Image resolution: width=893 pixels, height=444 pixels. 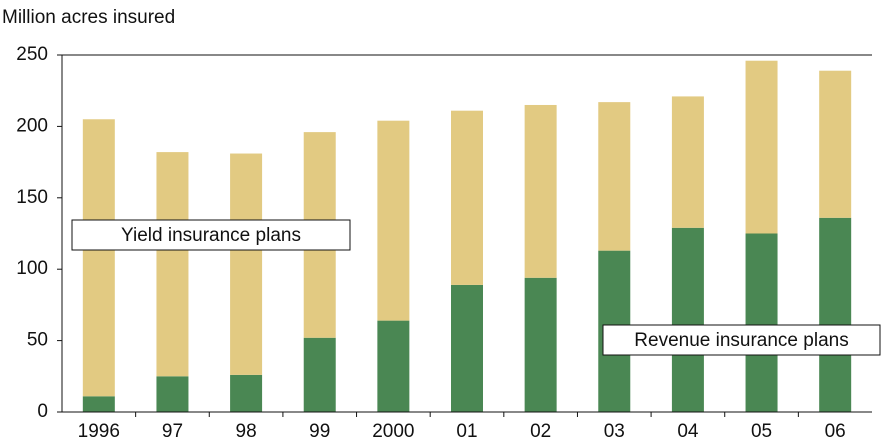 What do you see at coordinates (246, 431) in the screenshot?
I see `x-tick-label: 98` at bounding box center [246, 431].